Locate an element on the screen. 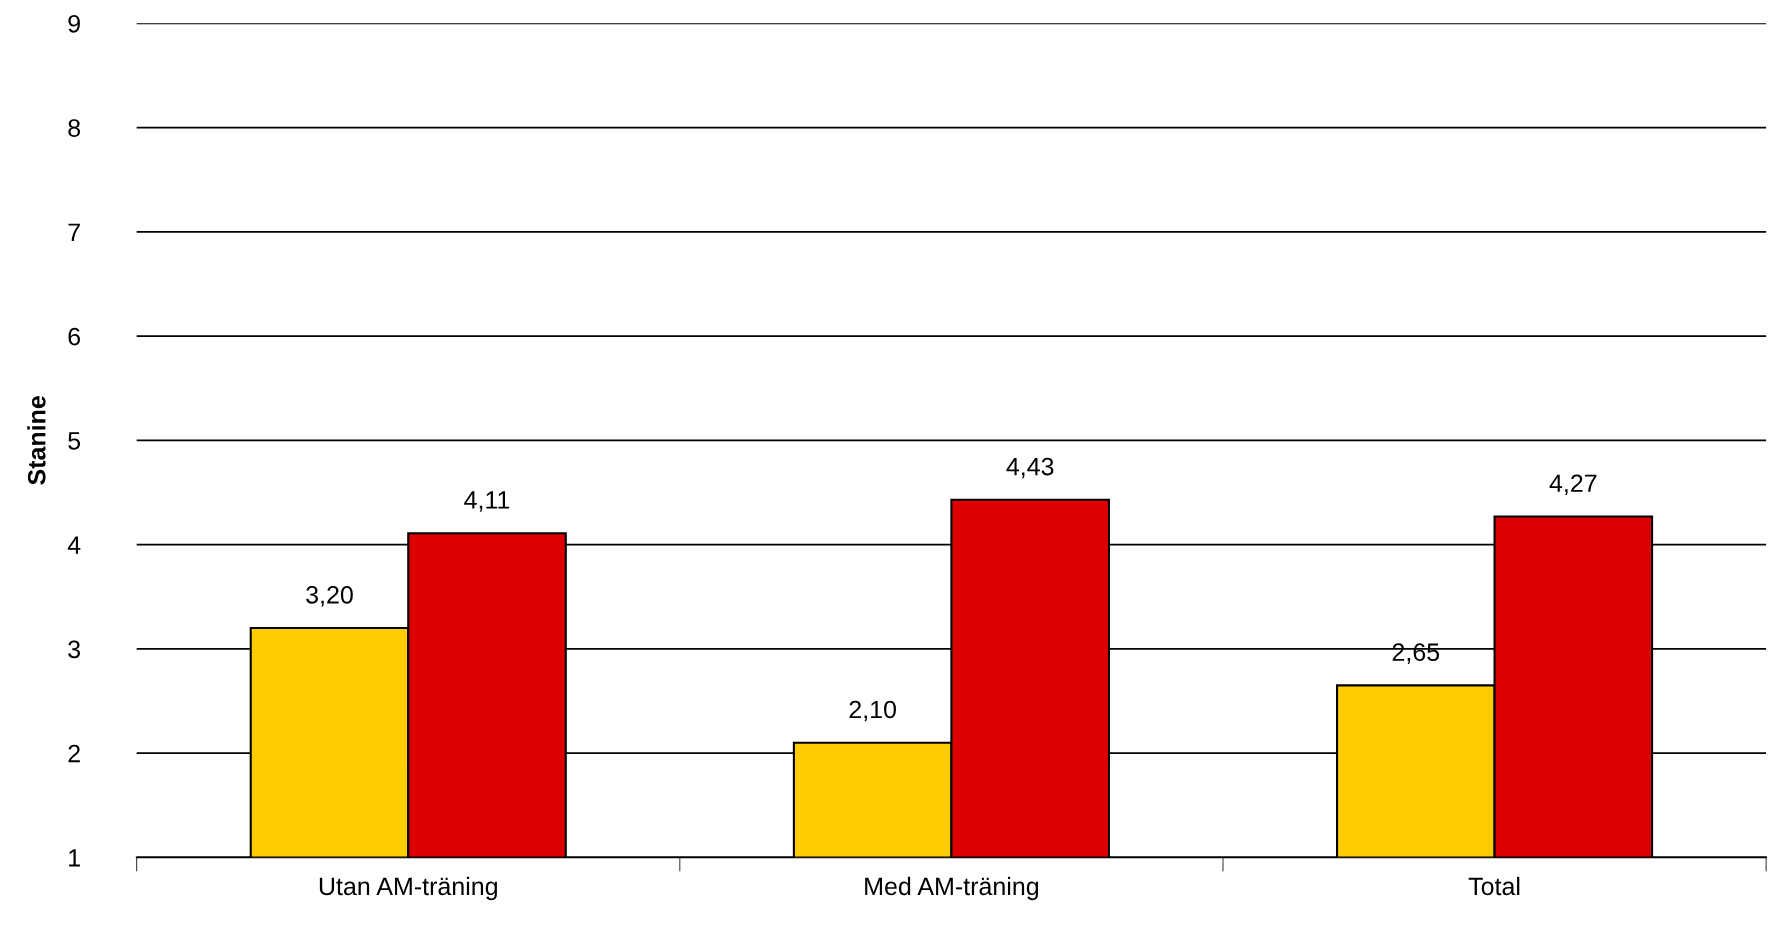  x-tick-label: Total is located at coordinates (1494, 886).